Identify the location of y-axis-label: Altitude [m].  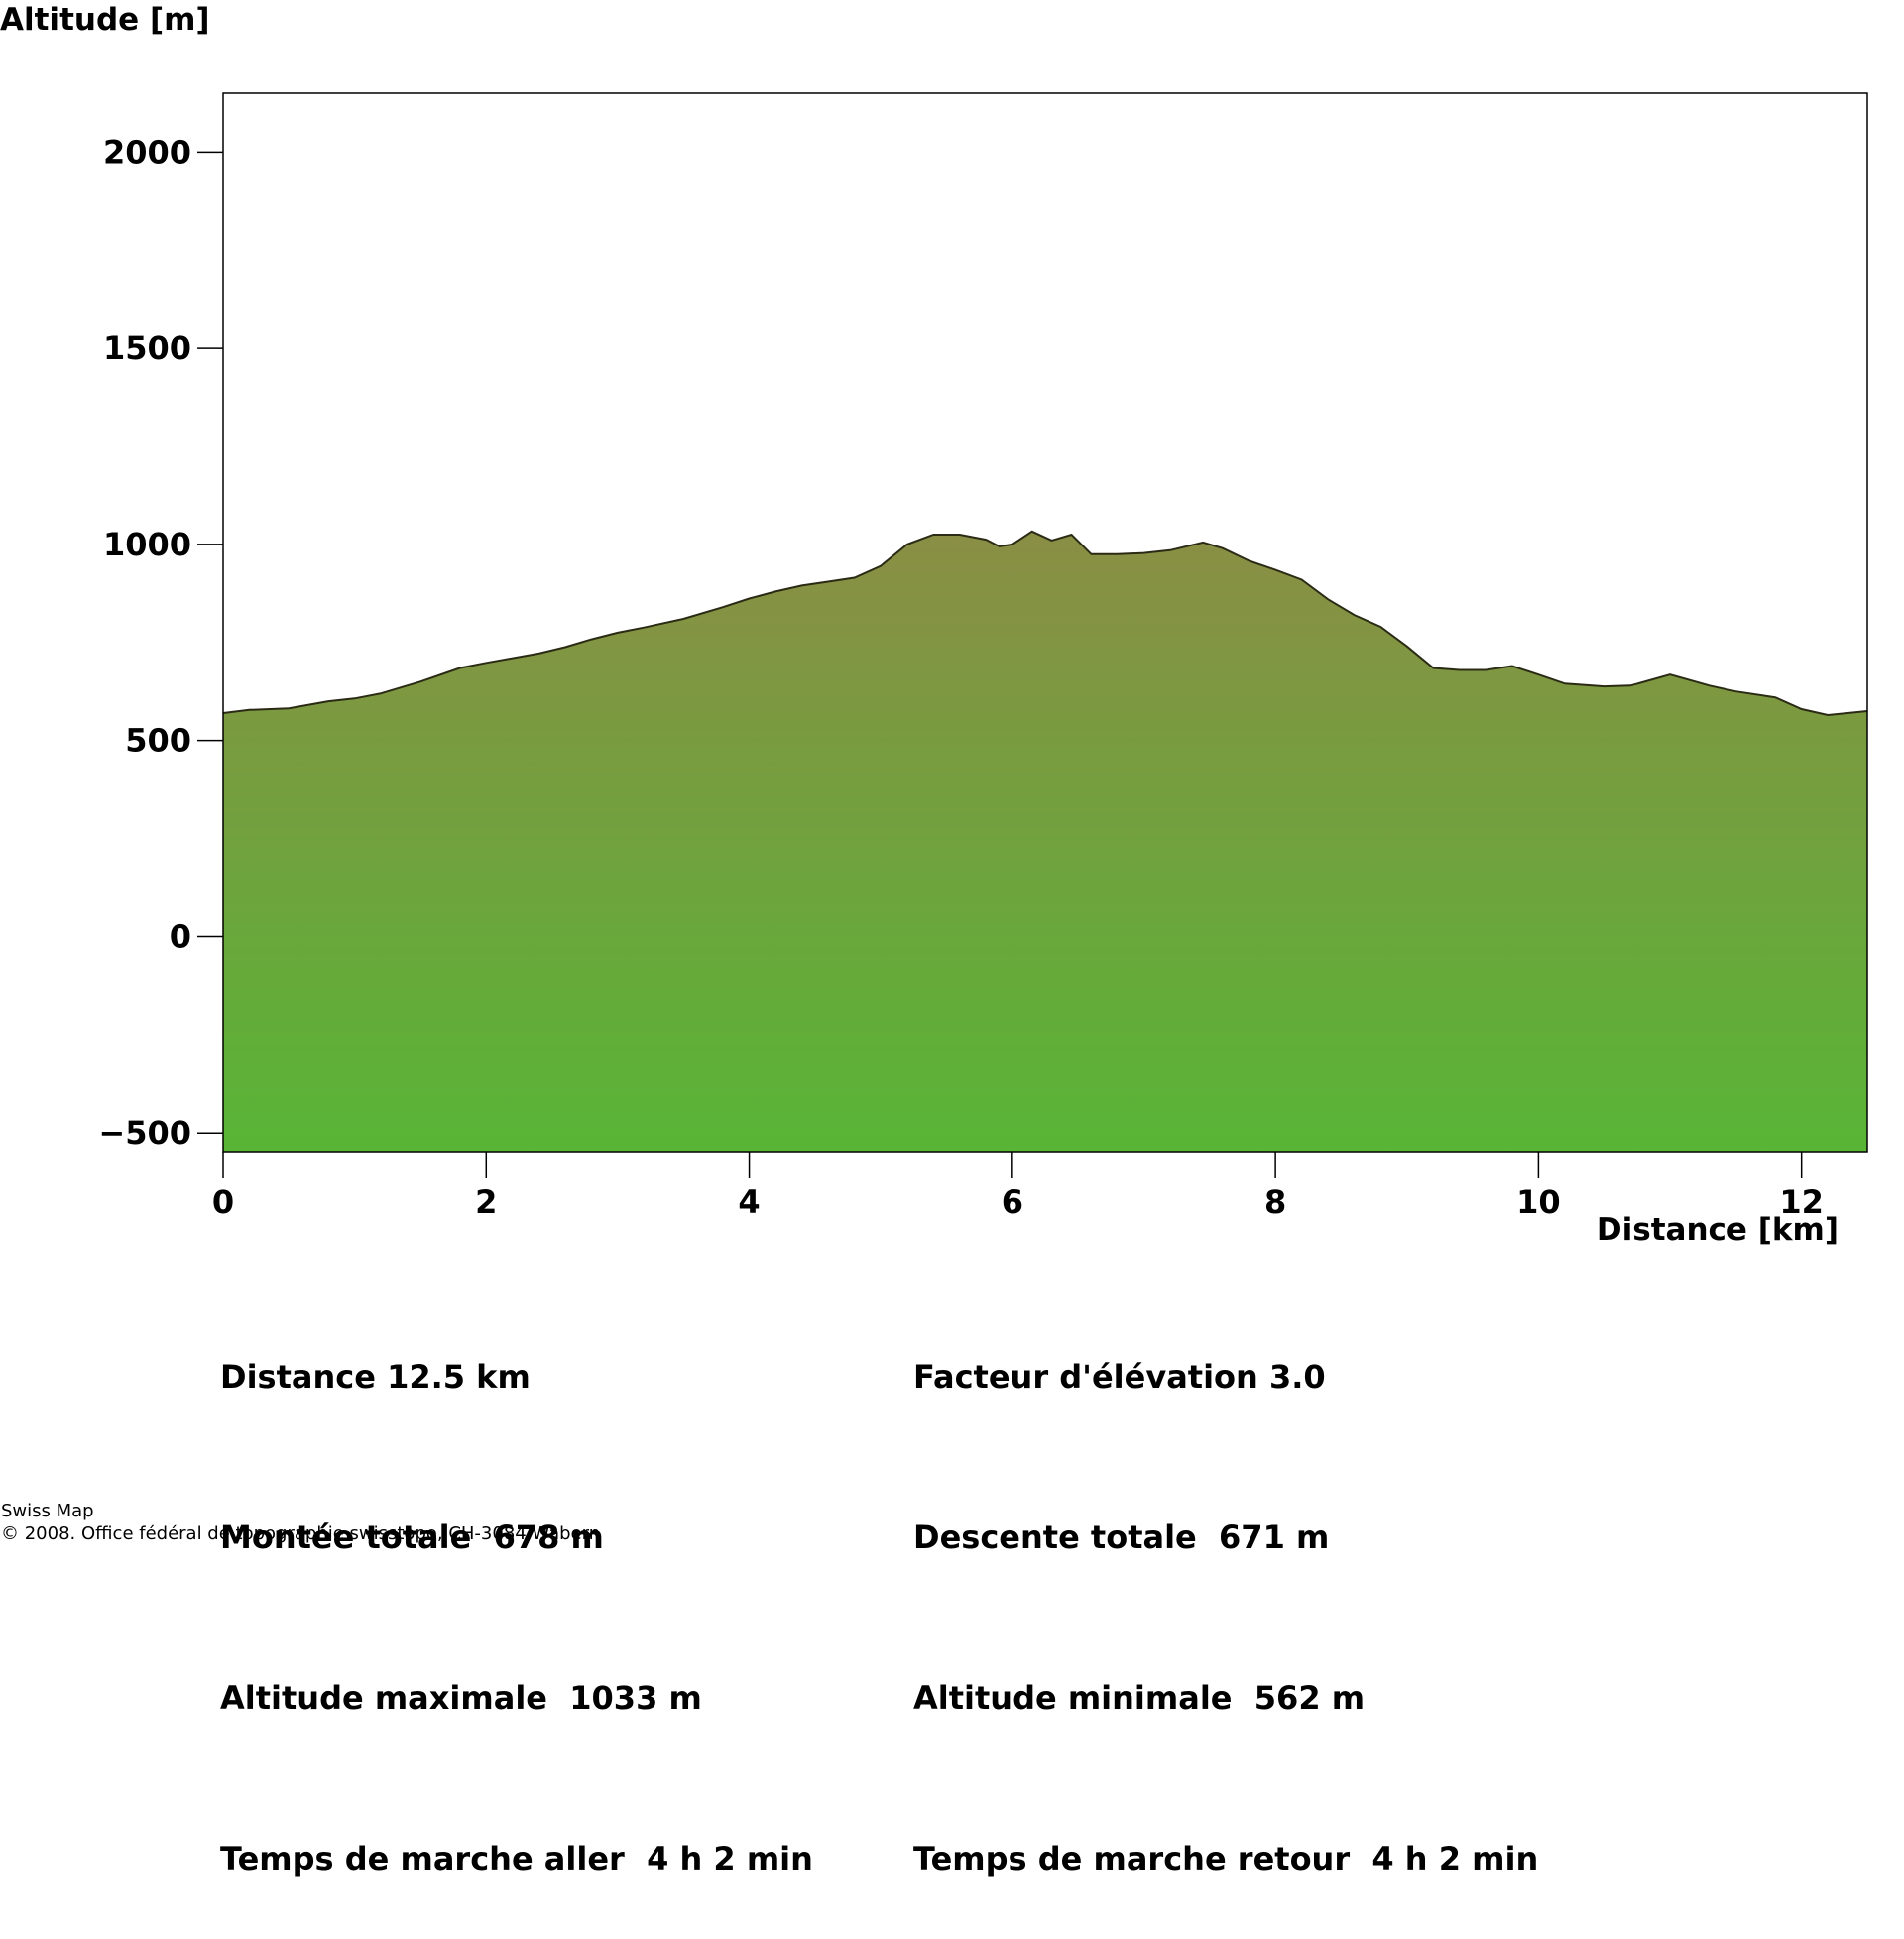
(105, 20).